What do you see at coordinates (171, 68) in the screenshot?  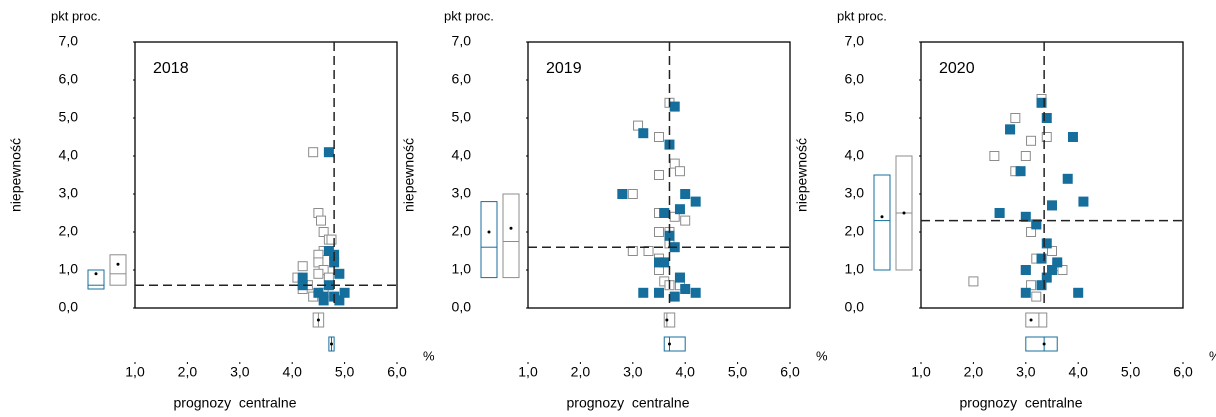 I see `panel-title: 2018` at bounding box center [171, 68].